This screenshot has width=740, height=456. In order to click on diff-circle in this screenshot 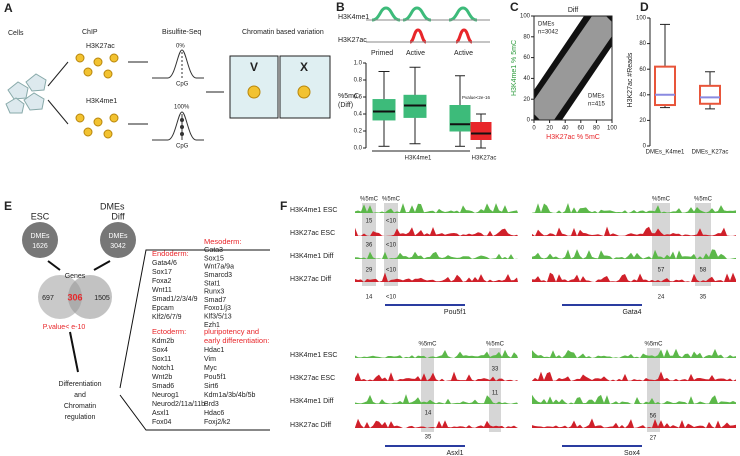, I will do `click(118, 240)`.